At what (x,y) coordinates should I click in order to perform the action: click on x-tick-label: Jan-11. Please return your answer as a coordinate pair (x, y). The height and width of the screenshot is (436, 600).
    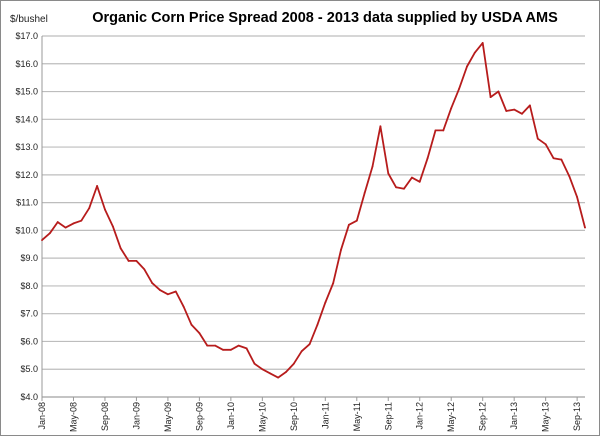
    Looking at the image, I should click on (325, 415).